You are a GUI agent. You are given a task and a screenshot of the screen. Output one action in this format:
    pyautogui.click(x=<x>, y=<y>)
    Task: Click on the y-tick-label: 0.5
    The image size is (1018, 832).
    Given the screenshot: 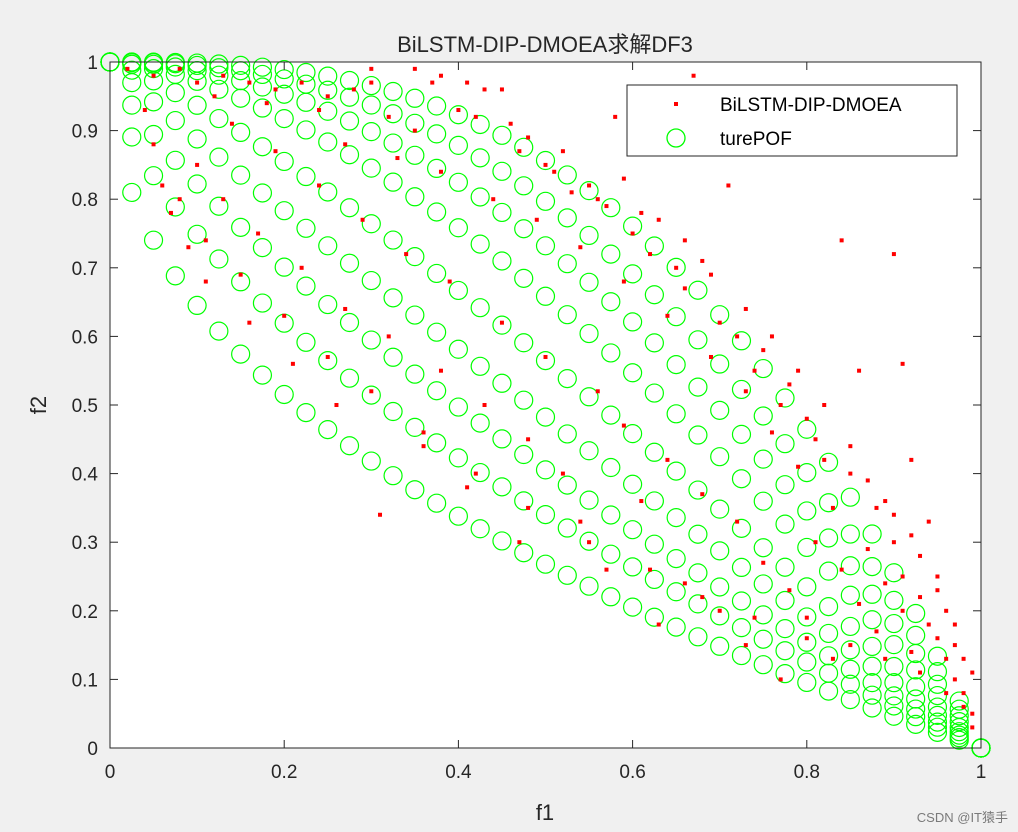 What is the action you would take?
    pyautogui.click(x=85, y=406)
    